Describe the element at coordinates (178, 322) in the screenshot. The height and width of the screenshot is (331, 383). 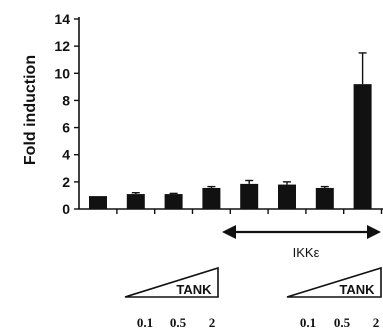
I see `tank-dose-left-2: 0.5` at that location.